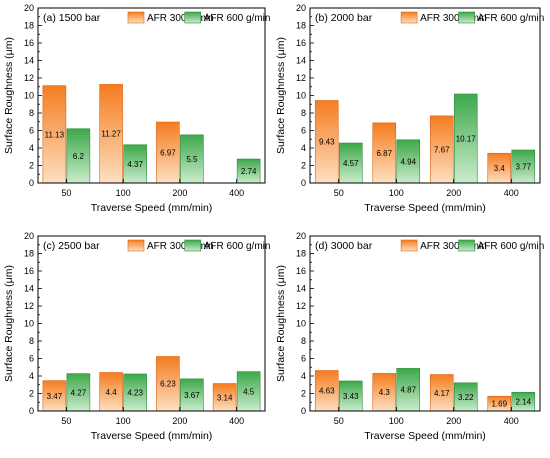 This screenshot has height=458, width=550. I want to click on bar-value-label: 11.13, so click(55, 134).